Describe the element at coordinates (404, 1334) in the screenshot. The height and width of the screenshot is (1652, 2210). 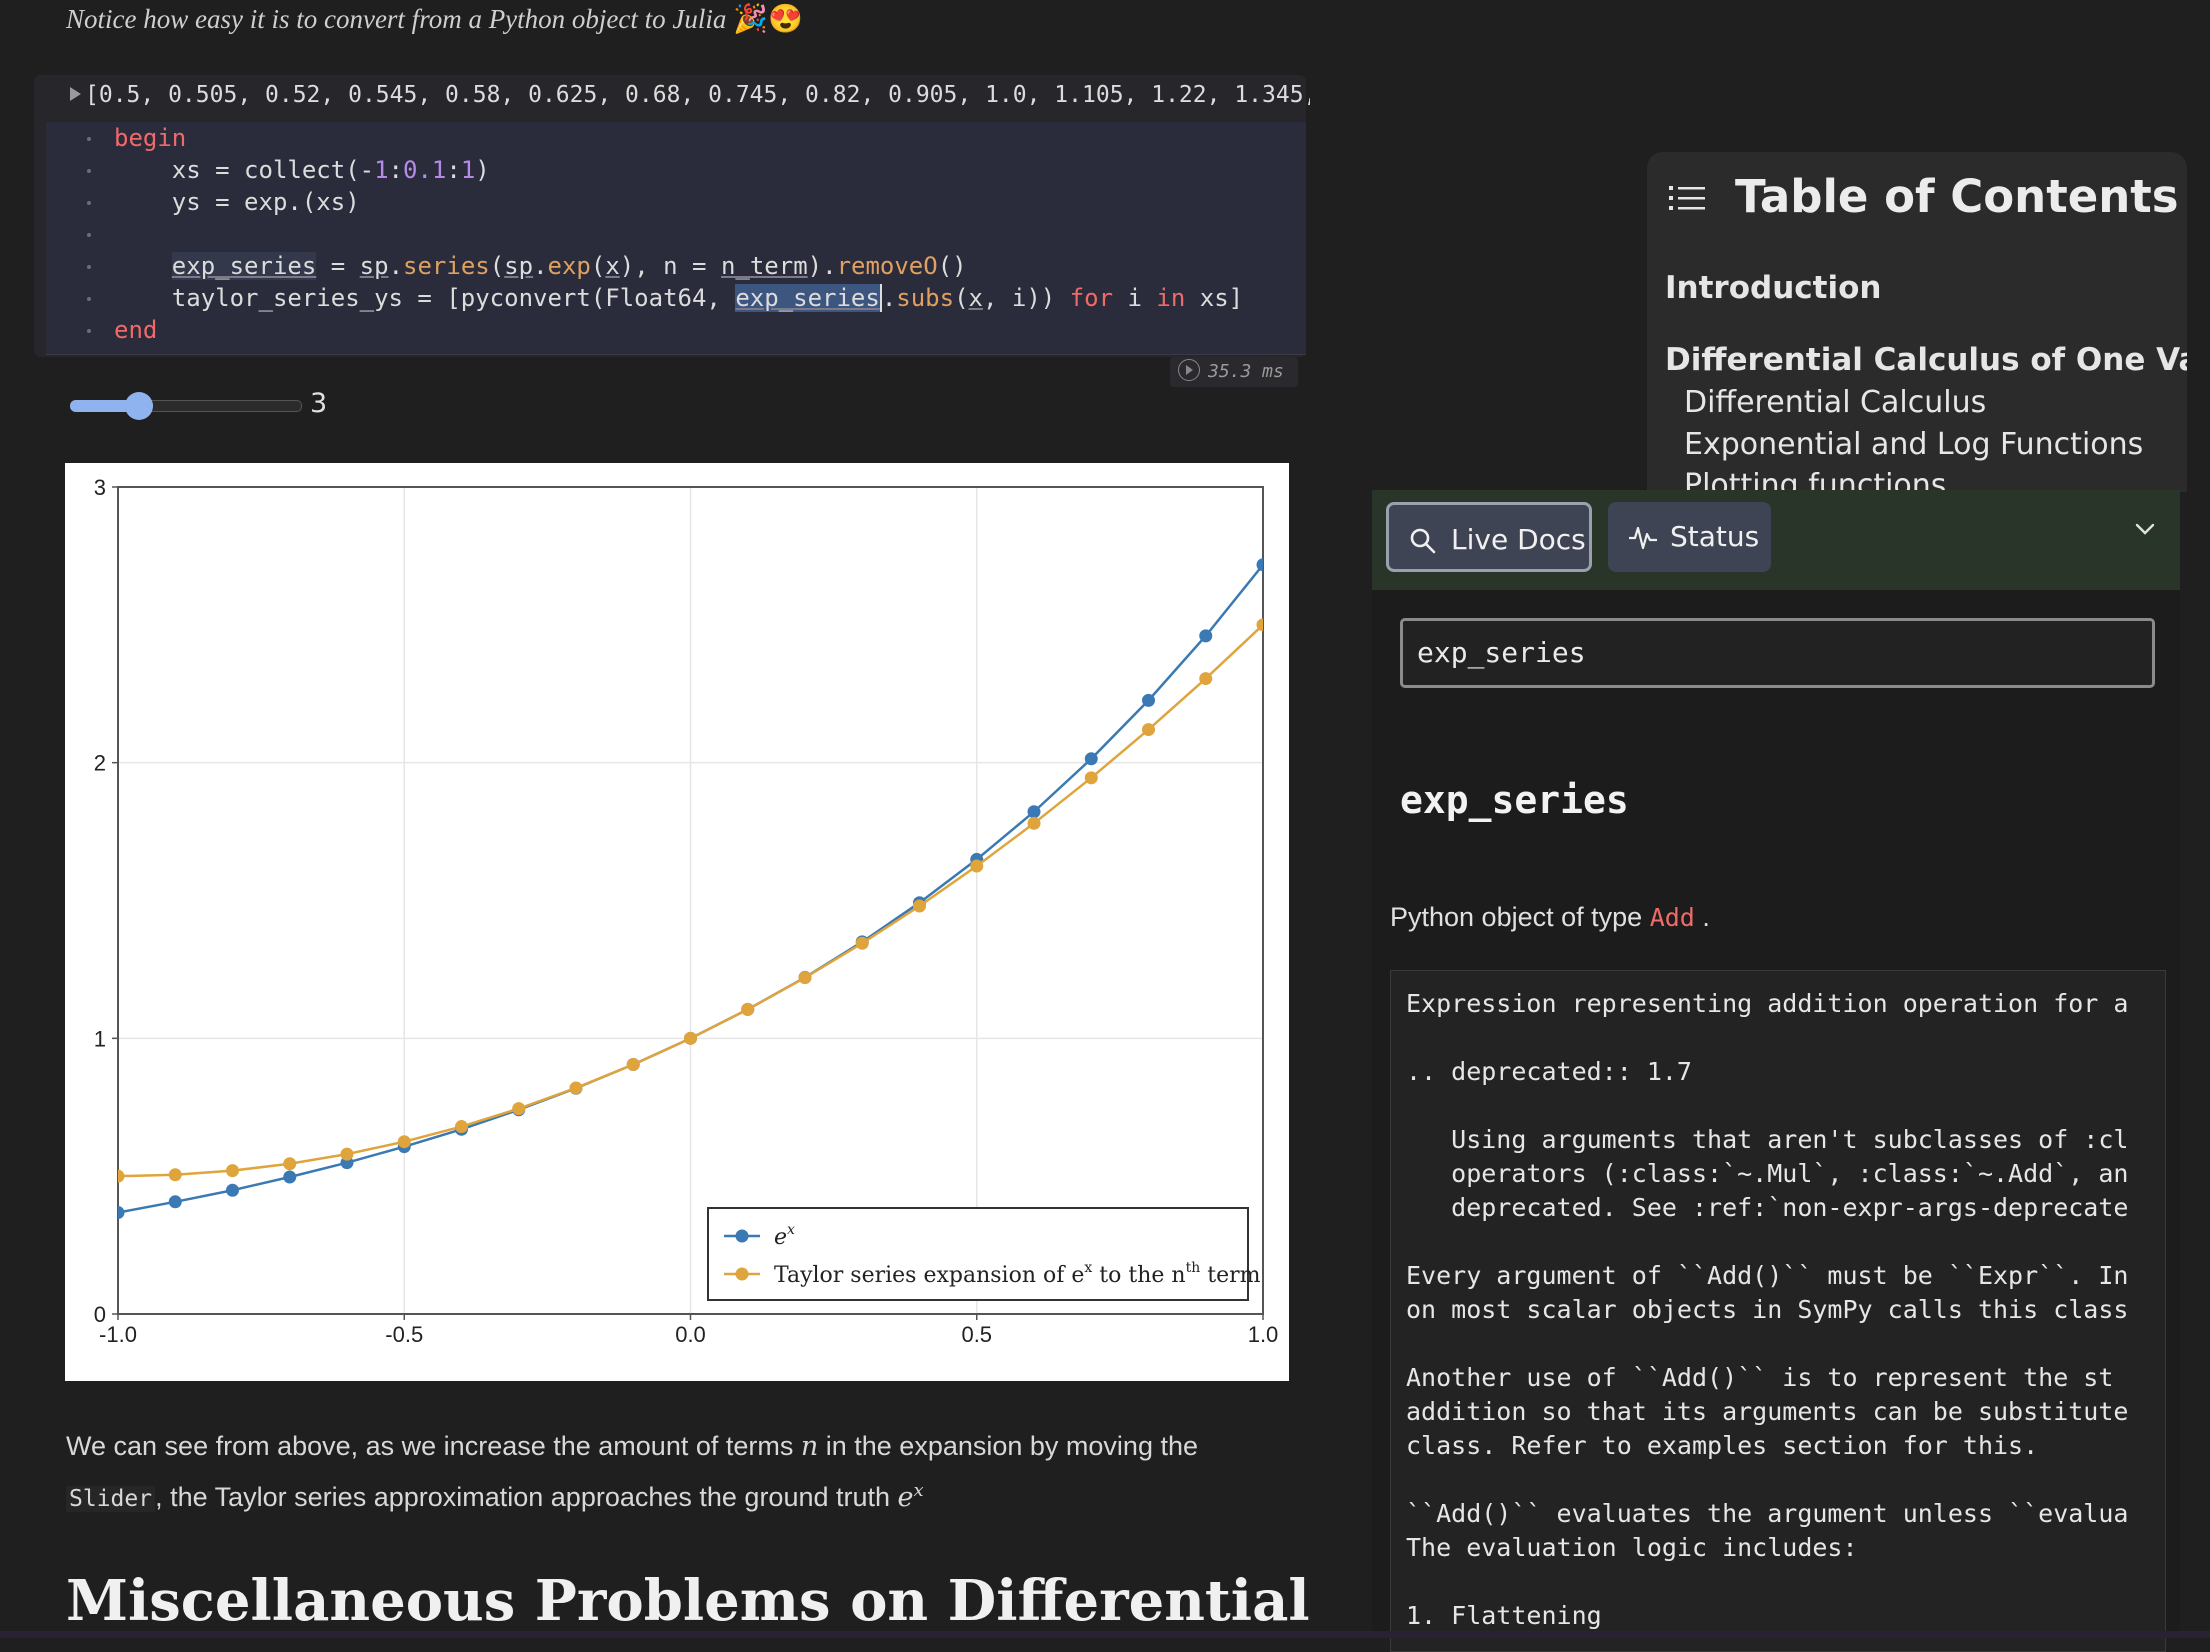
I see `x-tick-label: -0.5` at that location.